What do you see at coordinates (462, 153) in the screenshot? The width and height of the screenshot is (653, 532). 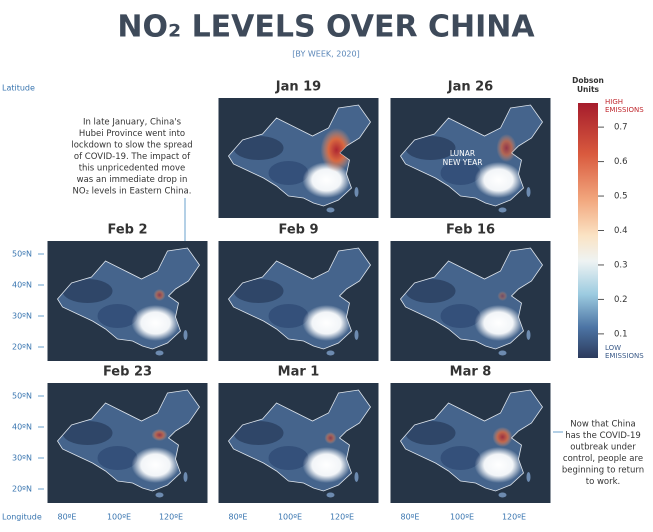 I see `annotation-line: LUNAR` at bounding box center [462, 153].